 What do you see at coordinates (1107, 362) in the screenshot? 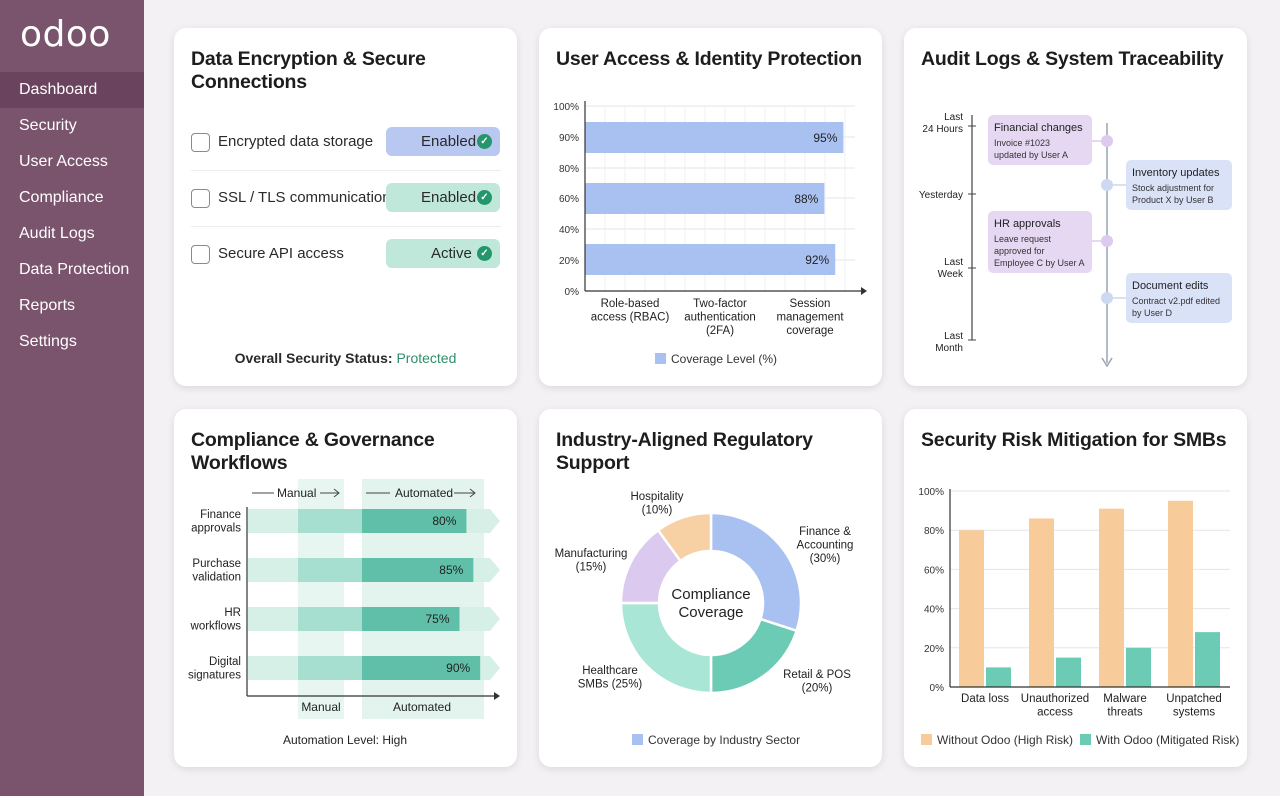
I see `chevron-down-icon` at bounding box center [1107, 362].